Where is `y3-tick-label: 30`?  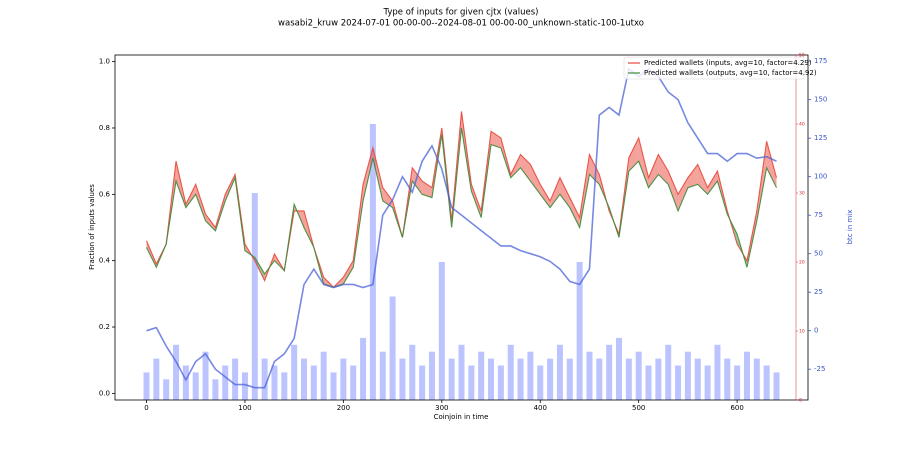 y3-tick-label: 30 is located at coordinates (802, 194).